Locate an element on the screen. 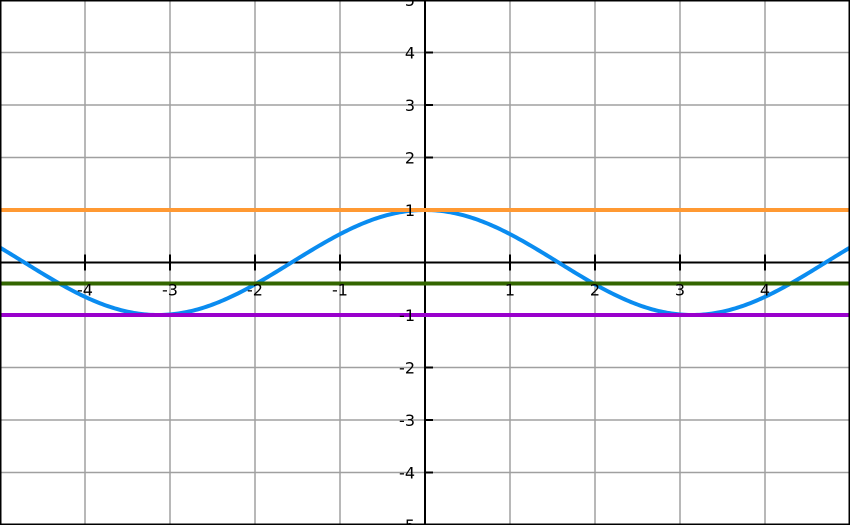  x-tick-label: -4 is located at coordinates (85, 290).